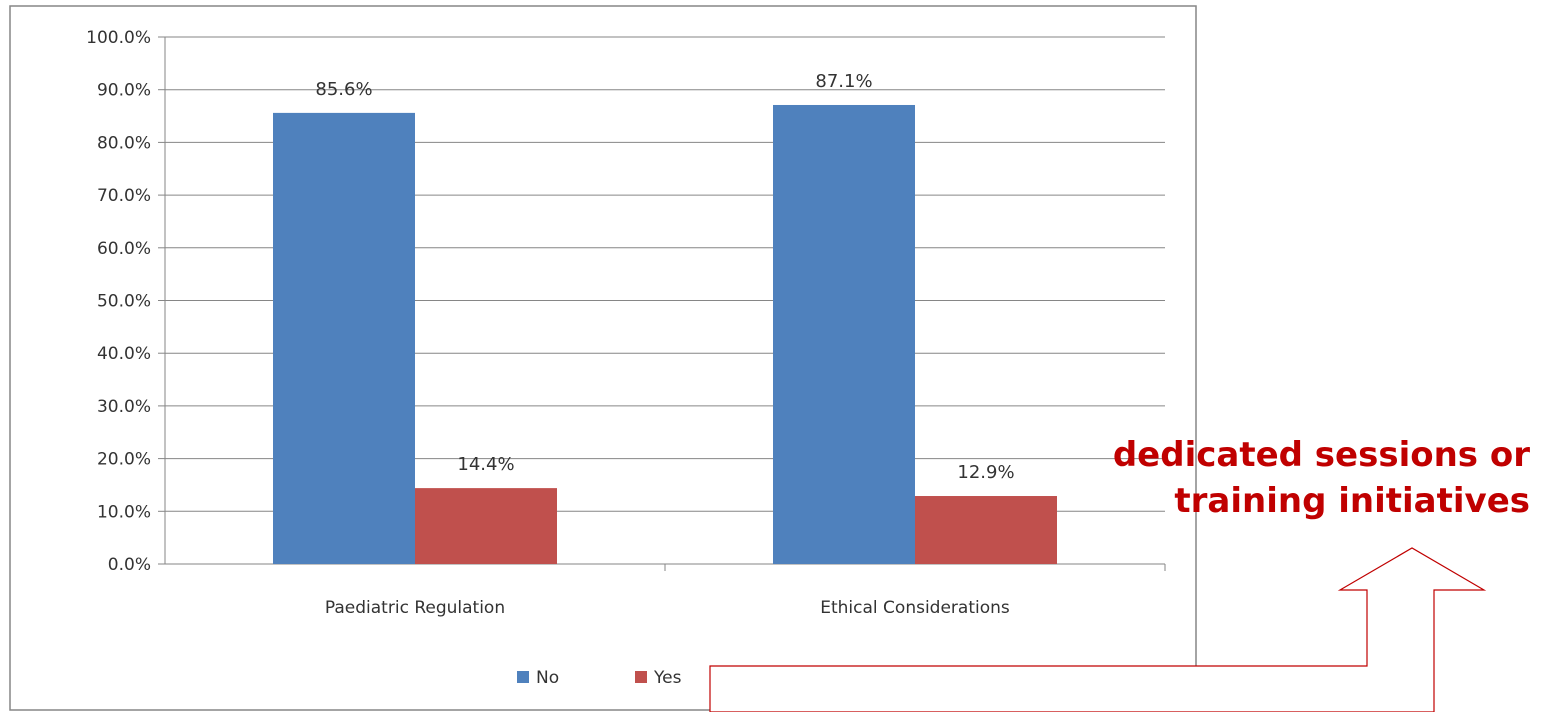 The image size is (1543, 712). Describe the element at coordinates (124, 512) in the screenshot. I see `y-tick-label: 10.0%` at that location.